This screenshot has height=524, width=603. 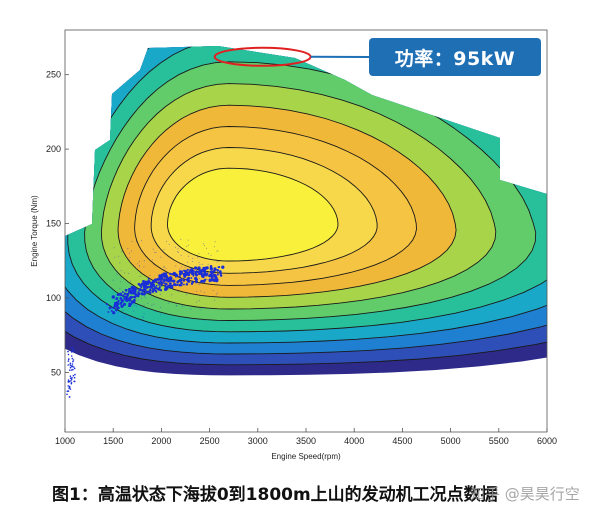 What do you see at coordinates (354, 441) in the screenshot?
I see `x-tick-label: 4000` at bounding box center [354, 441].